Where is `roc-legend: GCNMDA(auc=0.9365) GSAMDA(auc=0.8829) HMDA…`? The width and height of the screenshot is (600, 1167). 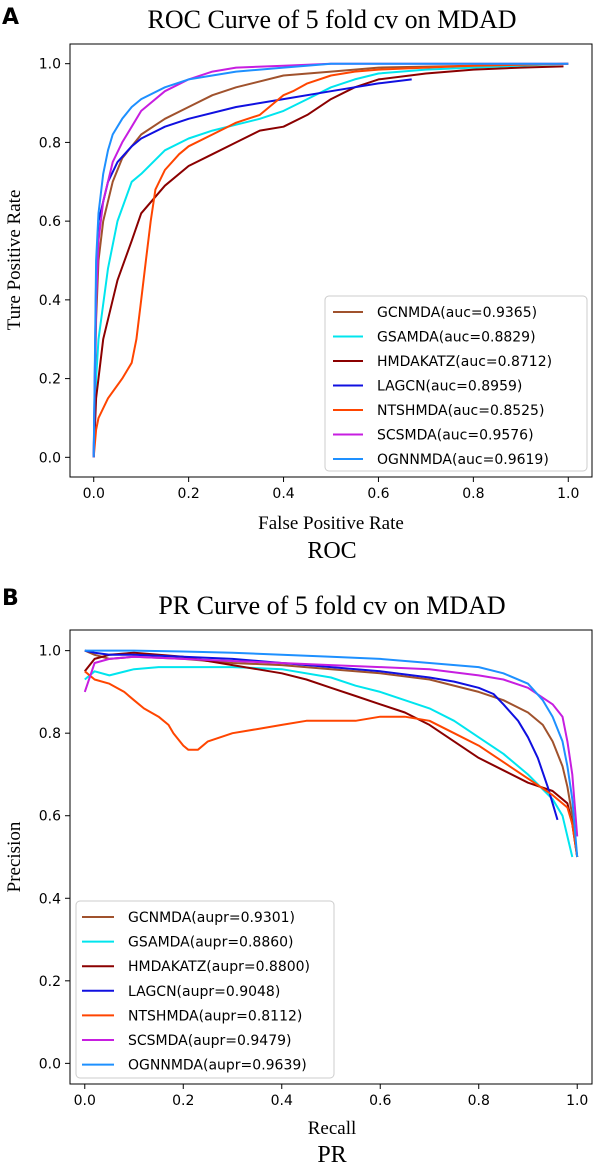
roc-legend: GCNMDA(auc=0.9365) GSAMDA(auc=0.8829) HMDA… is located at coordinates (456, 383).